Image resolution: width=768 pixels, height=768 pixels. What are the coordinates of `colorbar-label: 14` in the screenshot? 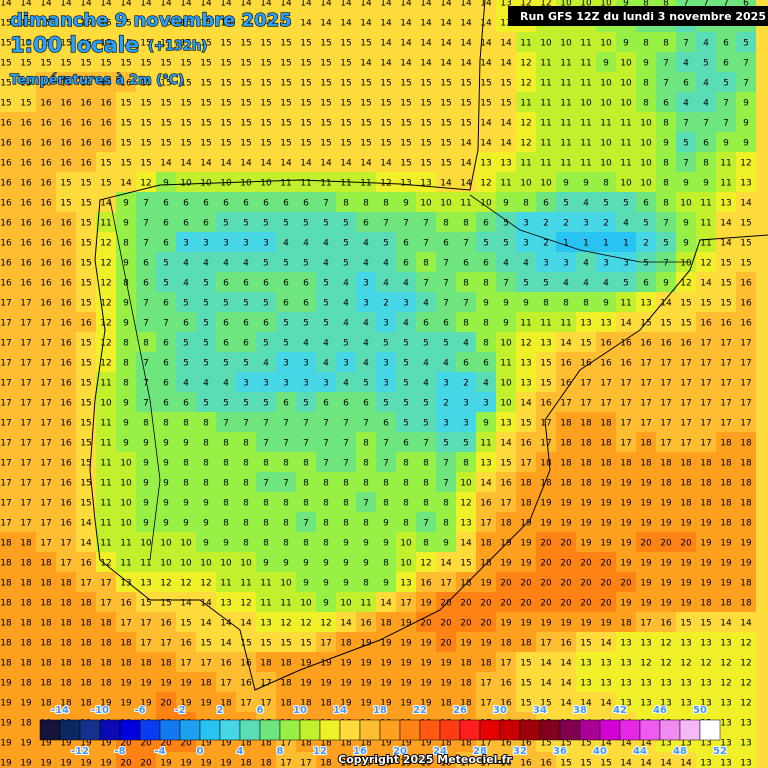 It's located at (340, 710).